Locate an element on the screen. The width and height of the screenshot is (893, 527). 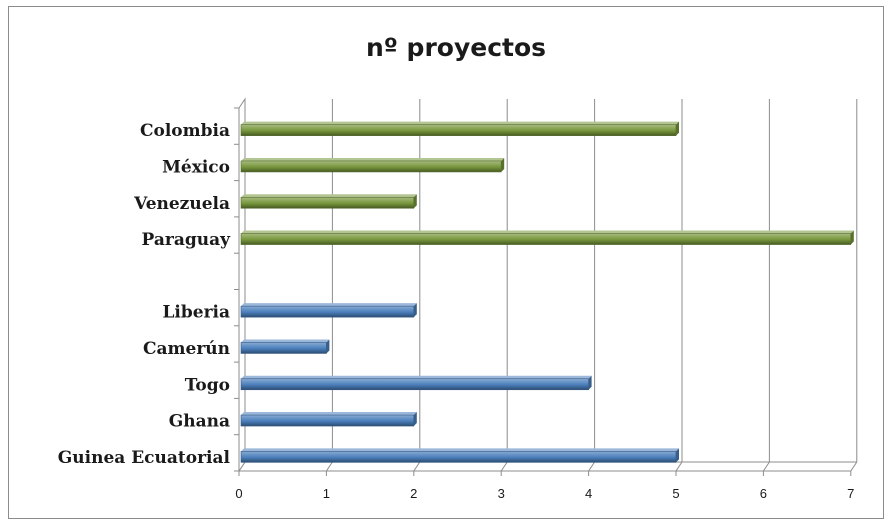
x-tick-label: 0 is located at coordinates (238, 493).